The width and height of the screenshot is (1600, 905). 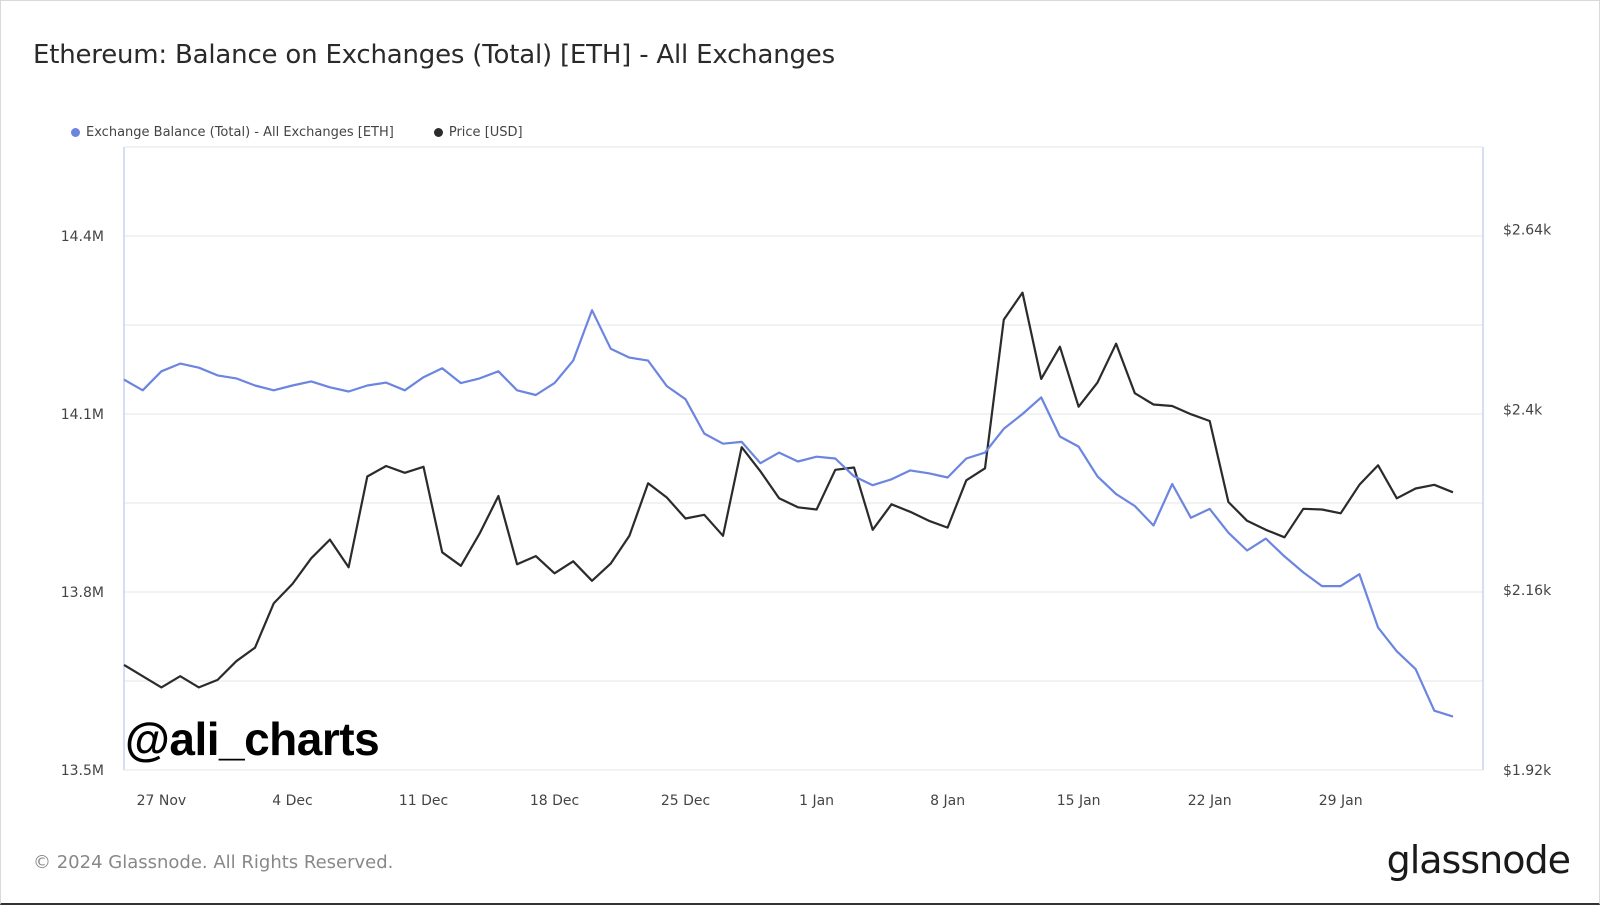 I want to click on copyright-text: © 2024 Glassnode. All Rights Reserved., so click(x=213, y=862).